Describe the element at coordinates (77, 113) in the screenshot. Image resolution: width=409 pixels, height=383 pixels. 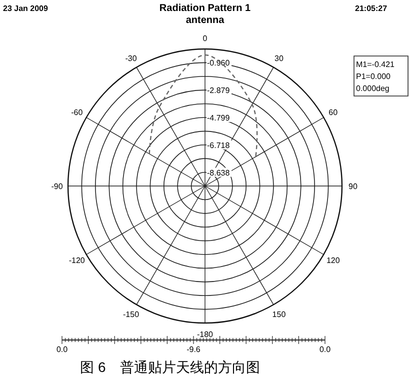
I see `spoke-label: -60` at that location.